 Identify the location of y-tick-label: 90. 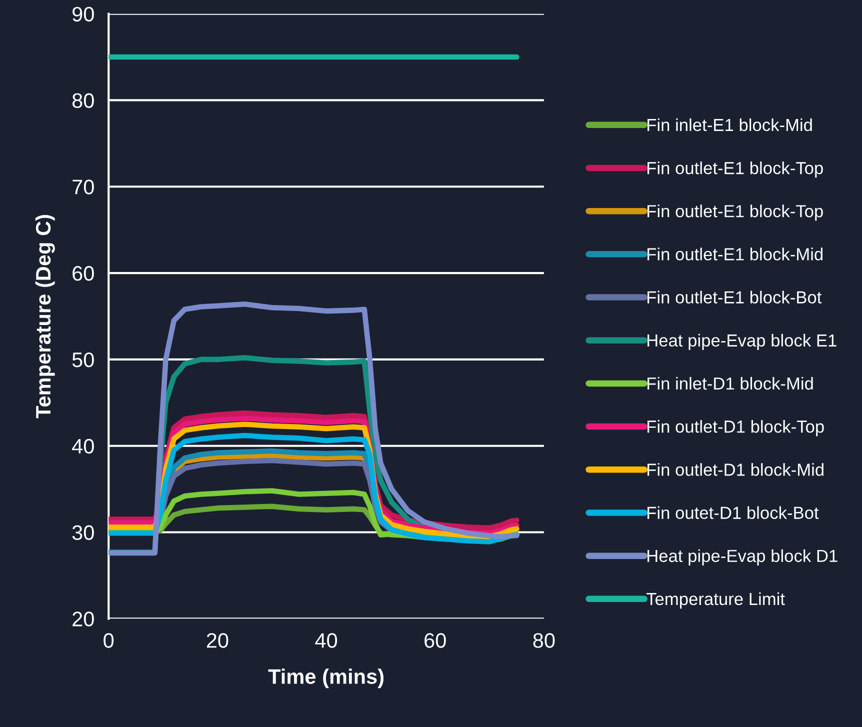
(83, 14).